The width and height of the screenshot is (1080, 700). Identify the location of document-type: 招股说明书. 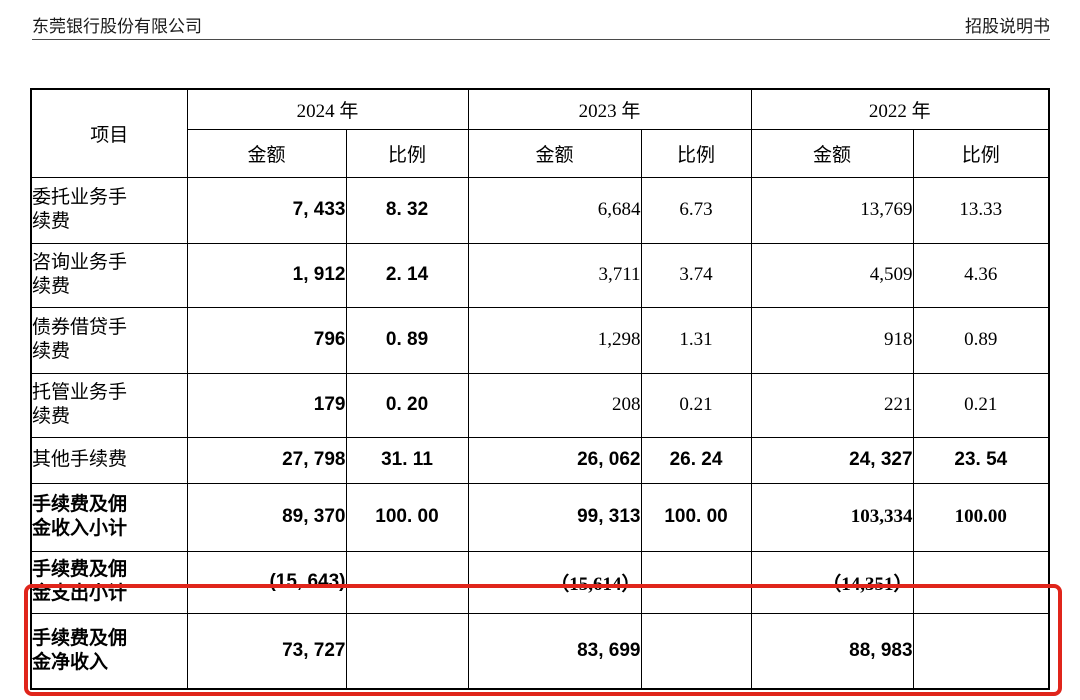
(1007, 26).